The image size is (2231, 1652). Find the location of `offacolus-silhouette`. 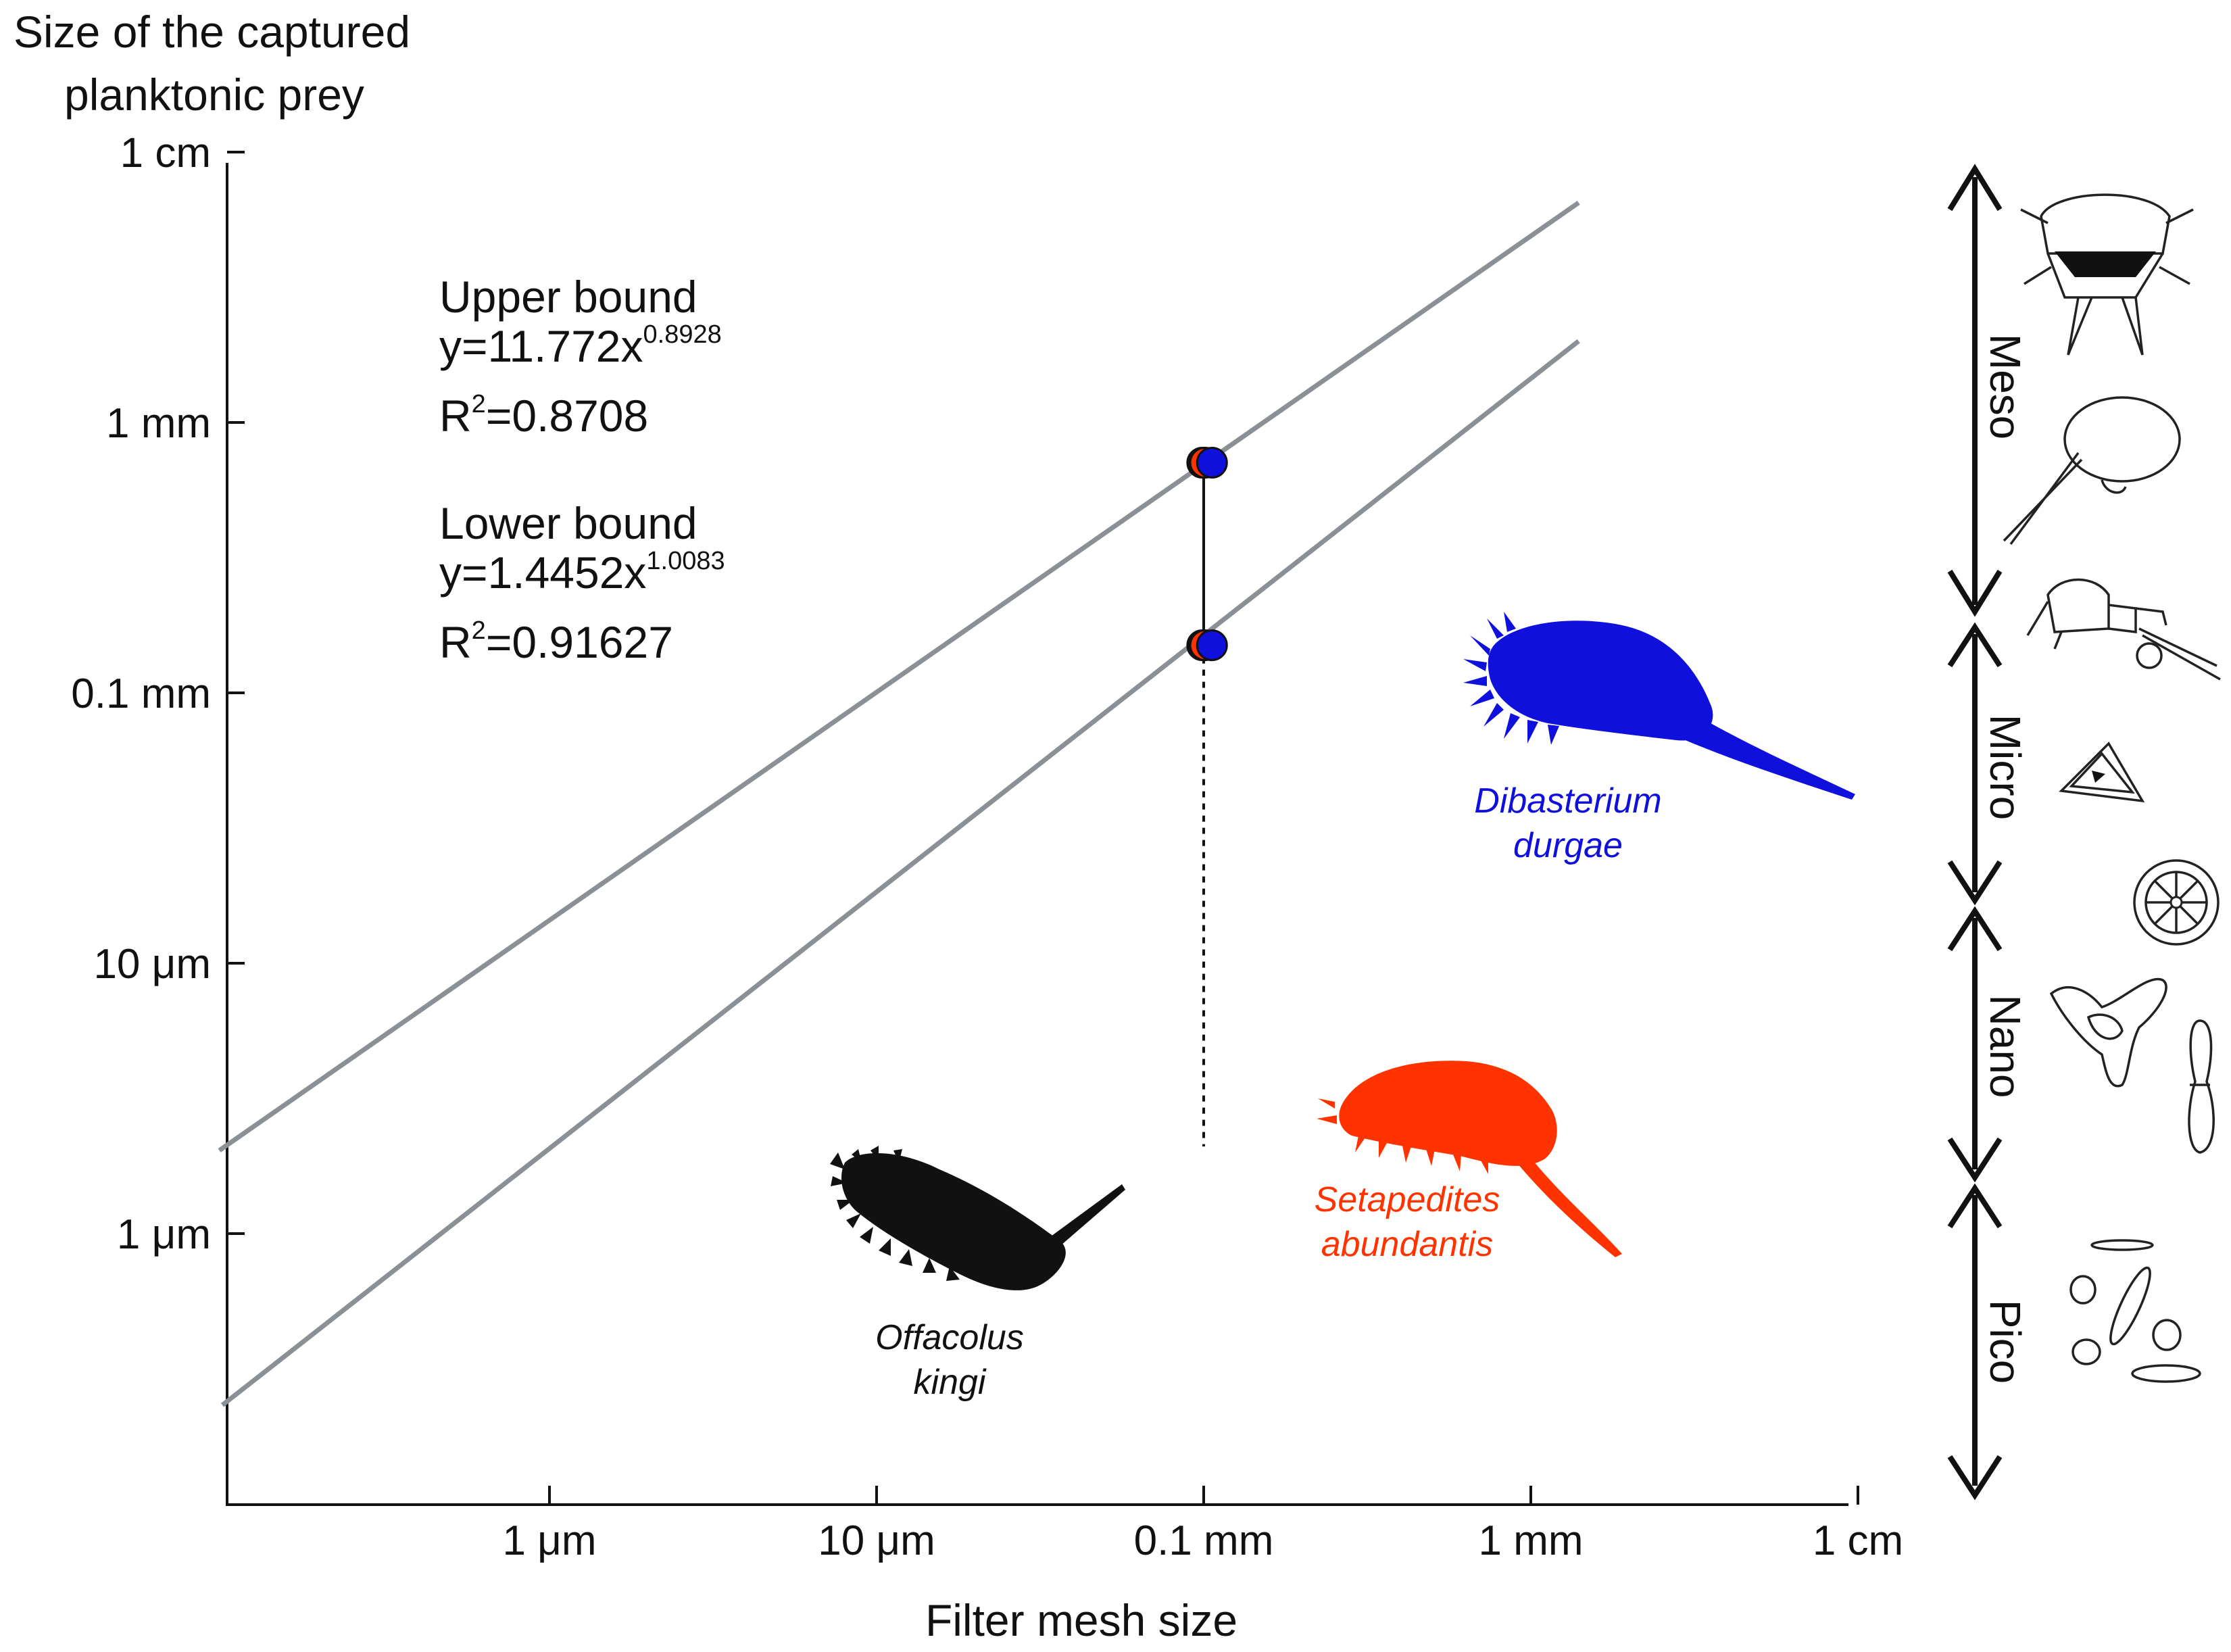

offacolus-silhouette is located at coordinates (978, 1218).